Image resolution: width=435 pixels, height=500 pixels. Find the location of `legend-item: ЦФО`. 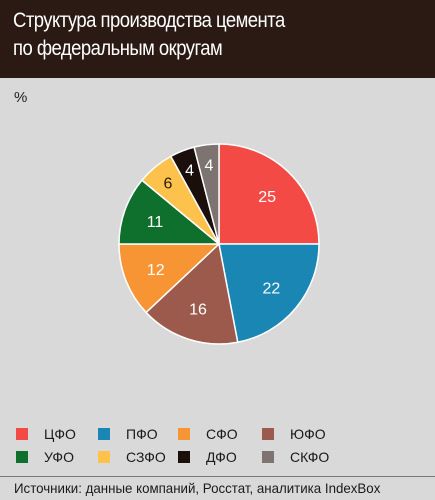

legend-item: ЦФО is located at coordinates (46, 434).